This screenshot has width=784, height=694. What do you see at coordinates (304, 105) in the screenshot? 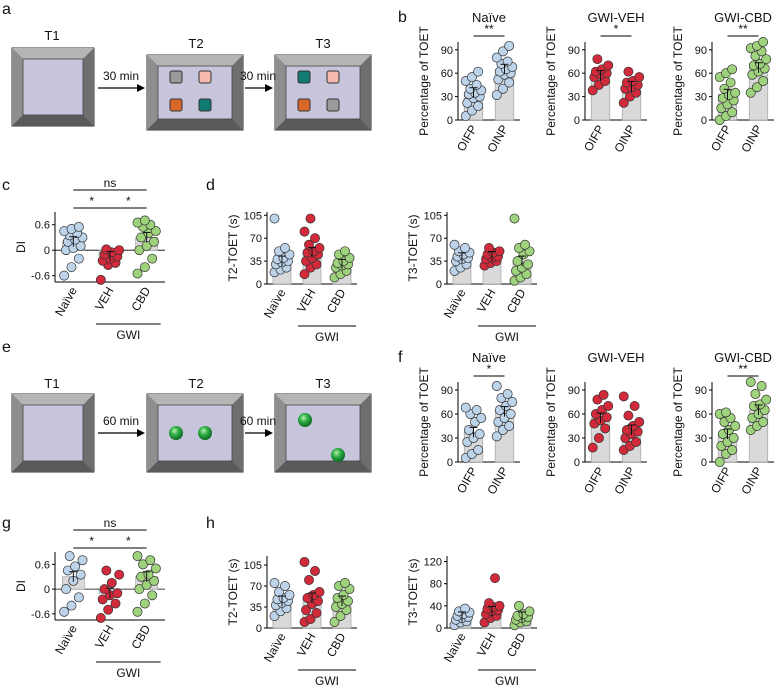
I see `object-orange-t3` at bounding box center [304, 105].